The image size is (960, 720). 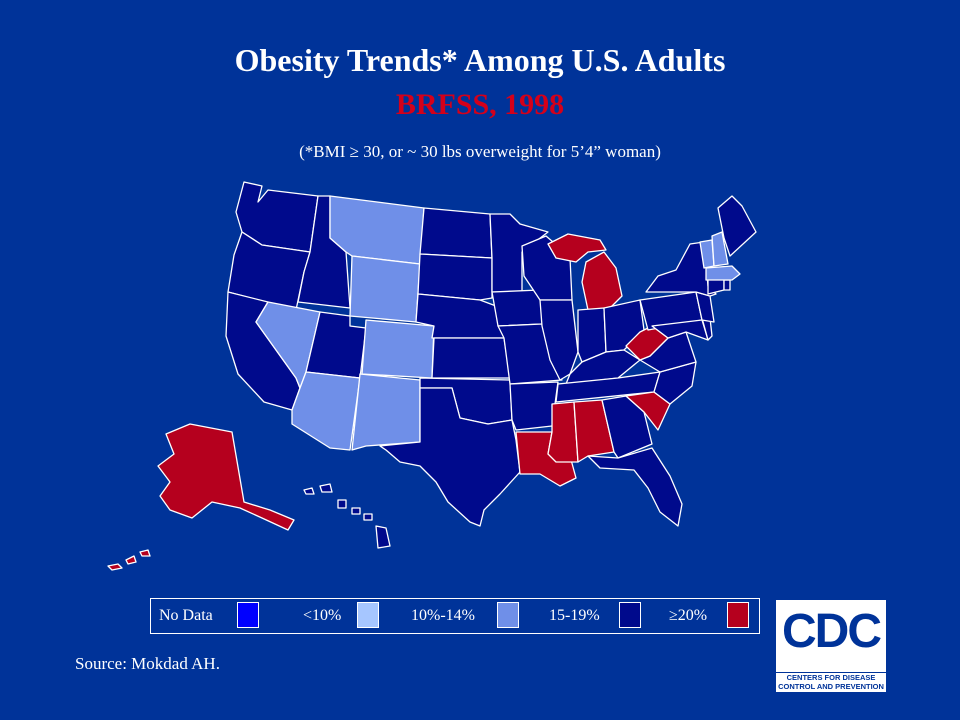 I want to click on legend-swatch-no-data, so click(x=248, y=615).